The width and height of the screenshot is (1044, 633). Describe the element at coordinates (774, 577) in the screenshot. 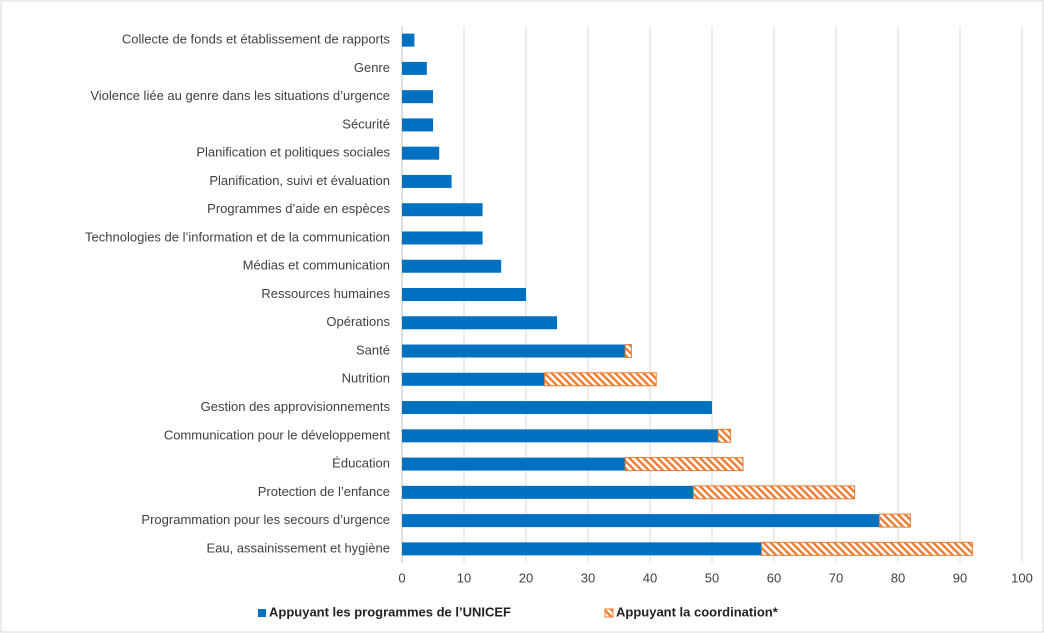

I see `x-tick-label: 60` at that location.